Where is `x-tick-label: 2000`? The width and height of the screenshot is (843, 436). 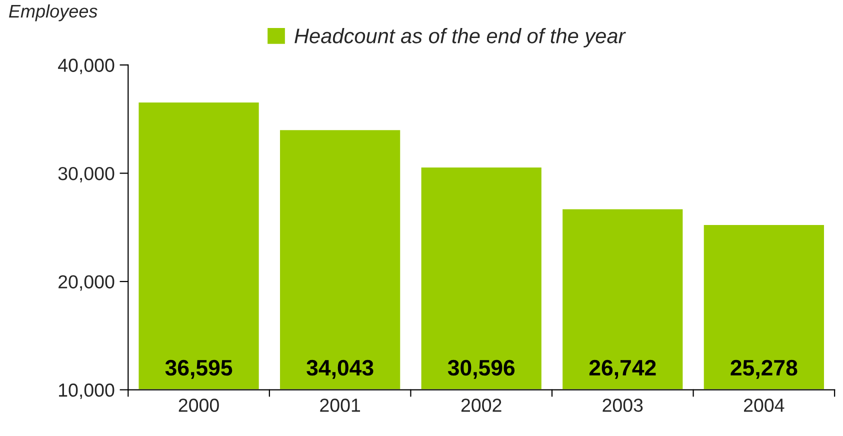 x-tick-label: 2000 is located at coordinates (198, 405).